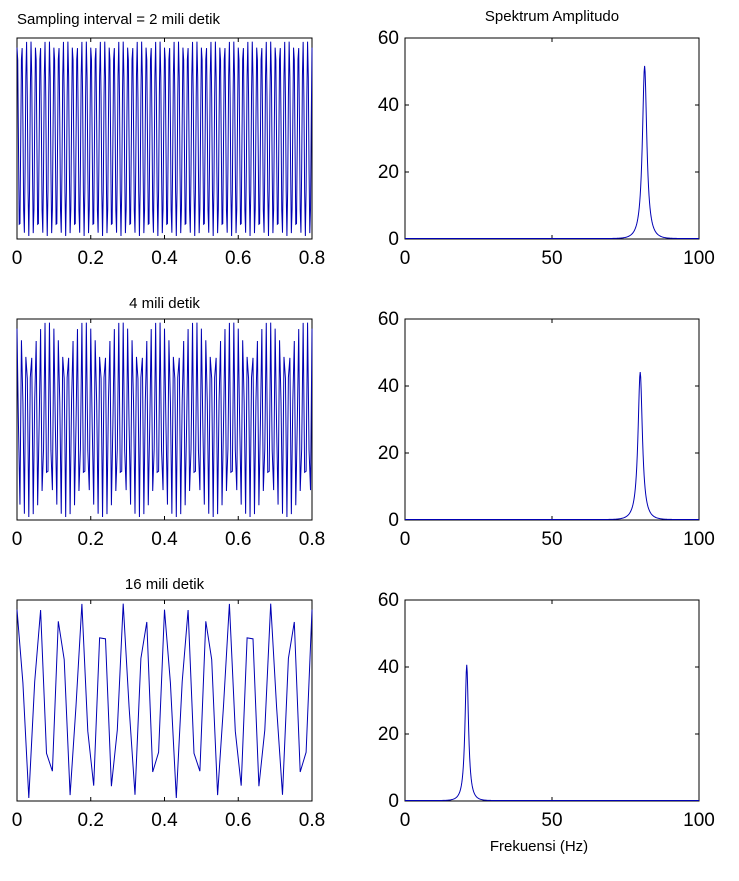 The height and width of the screenshot is (881, 739). Describe the element at coordinates (539, 846) in the screenshot. I see `x-axis-label: Frekuensi (Hz)` at that location.